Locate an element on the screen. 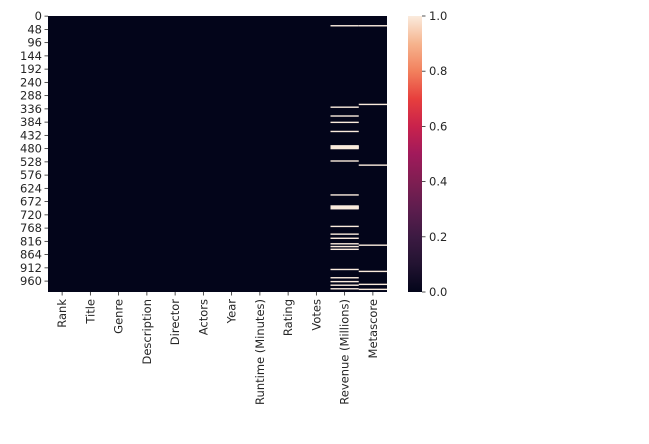  x-tick-label: Description is located at coordinates (147, 332).